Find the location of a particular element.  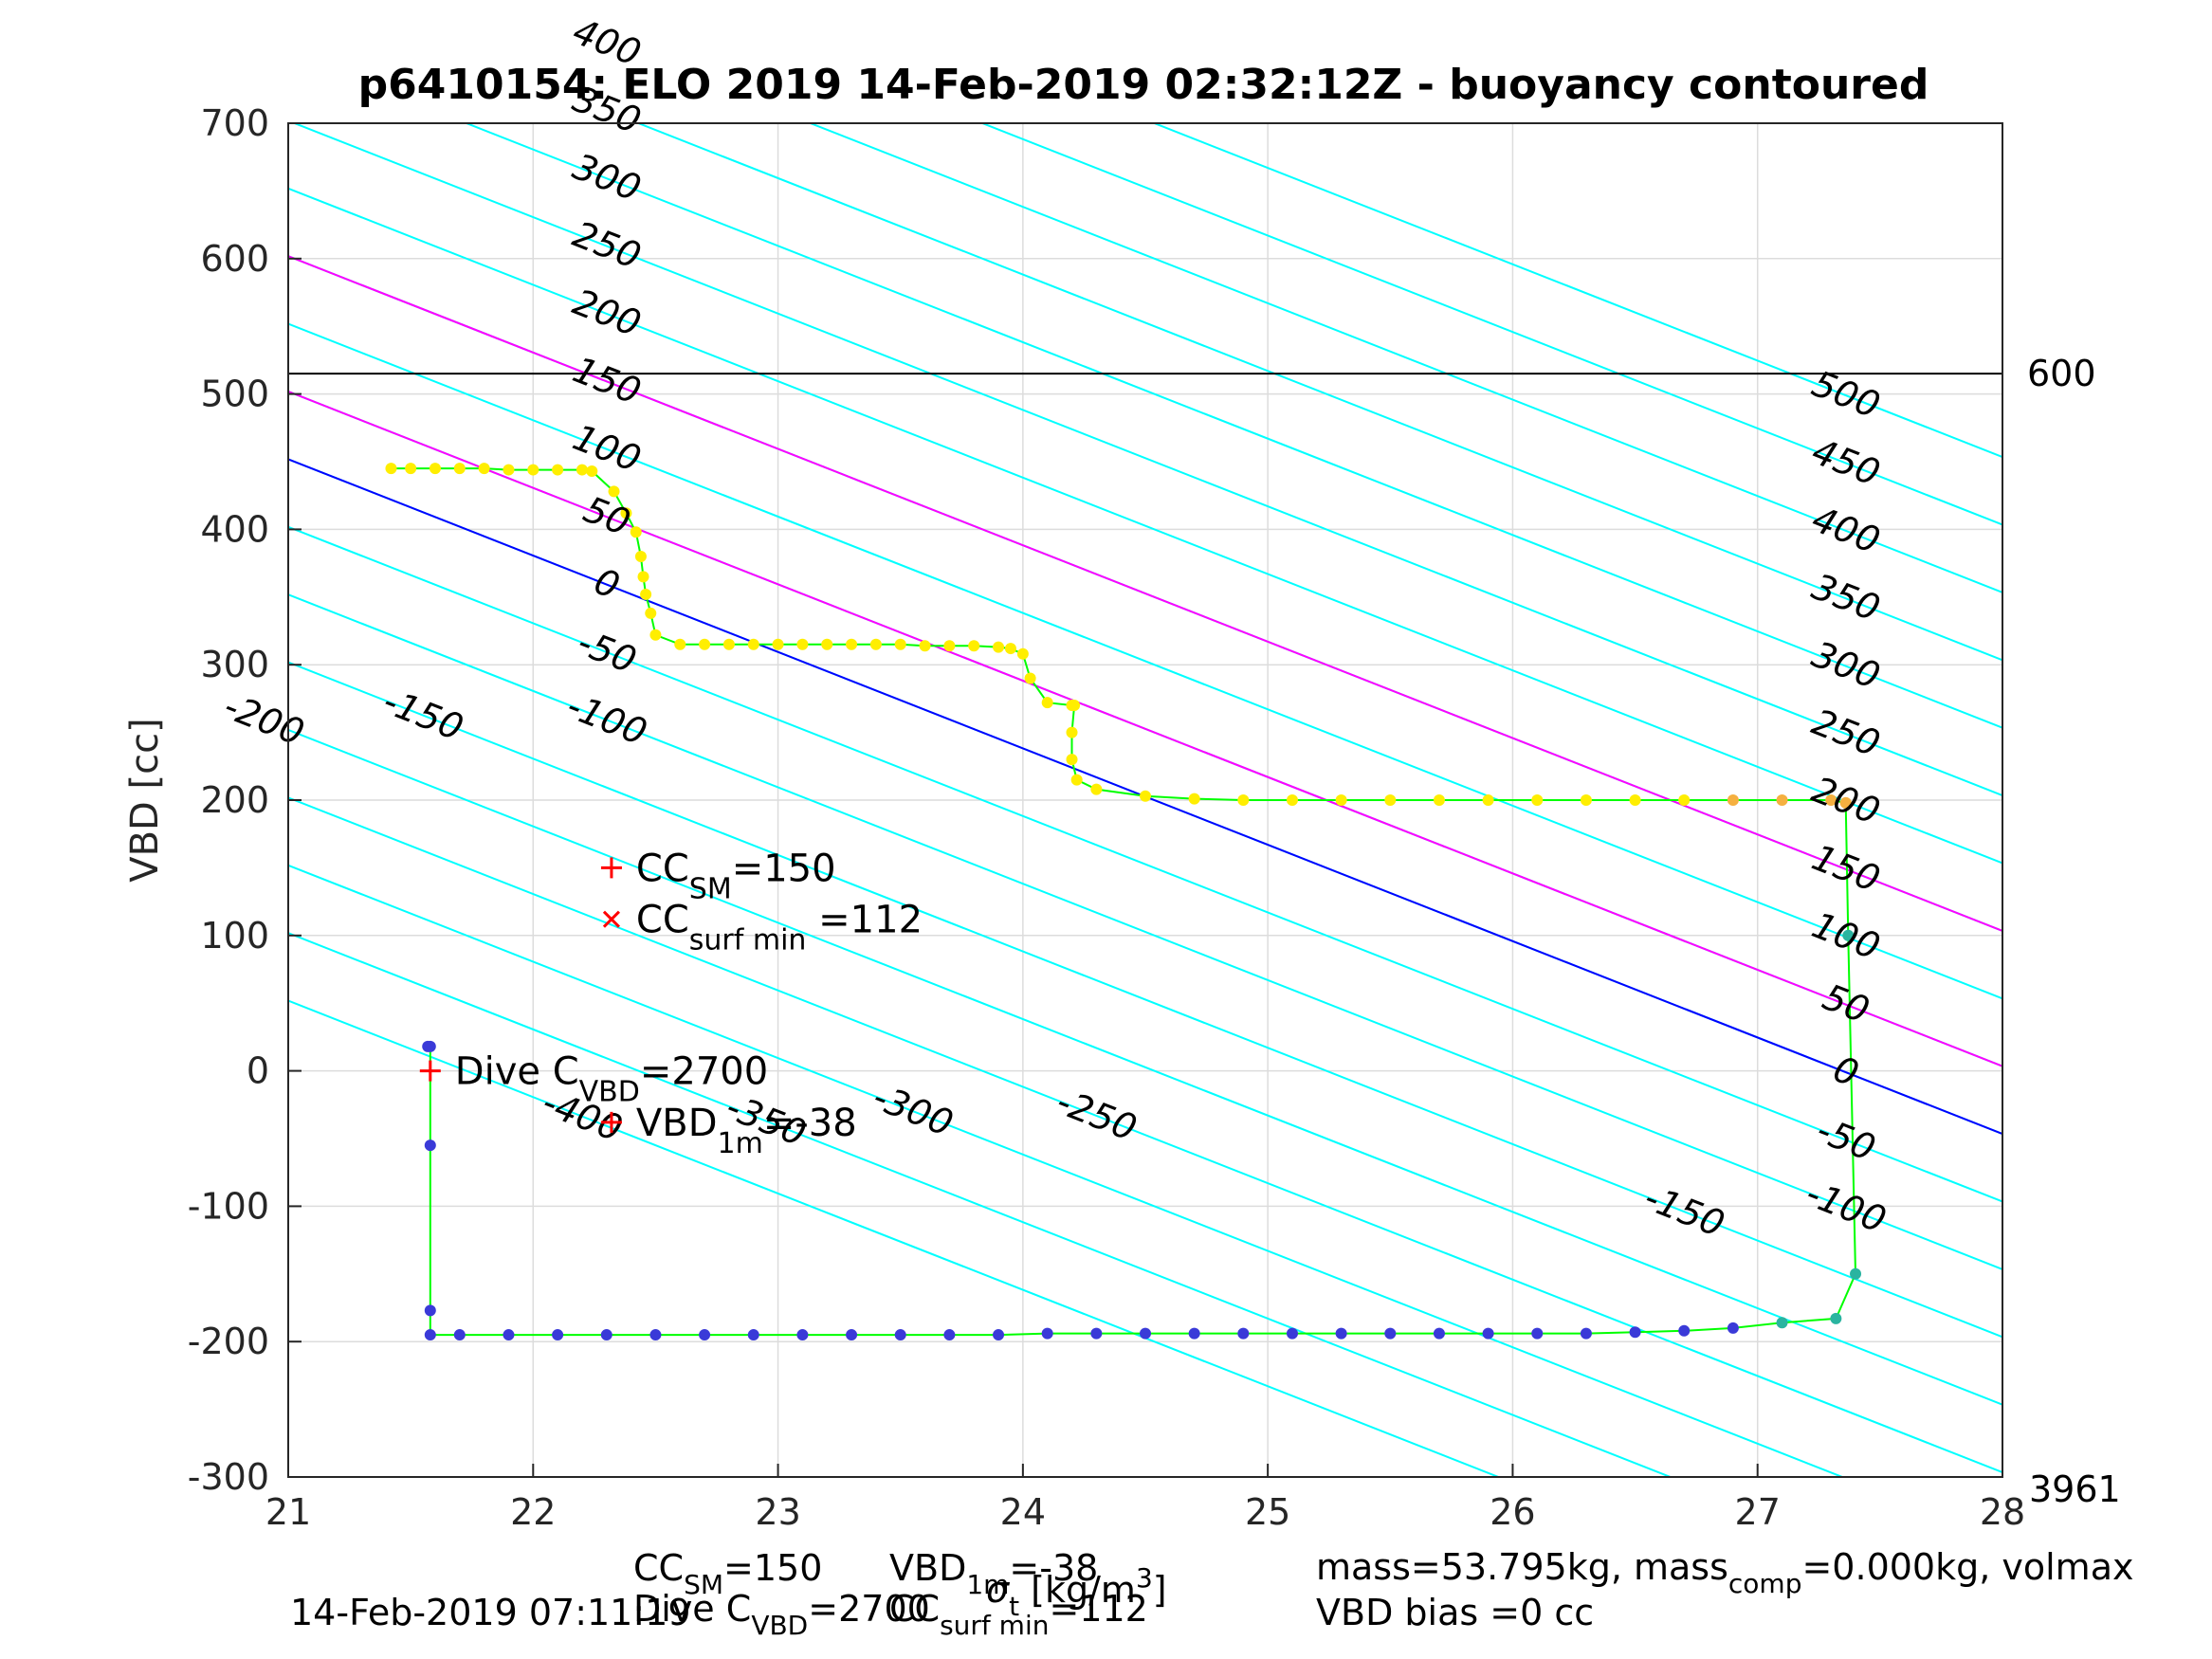

x-tick-label: 24 is located at coordinates (1023, 1512).